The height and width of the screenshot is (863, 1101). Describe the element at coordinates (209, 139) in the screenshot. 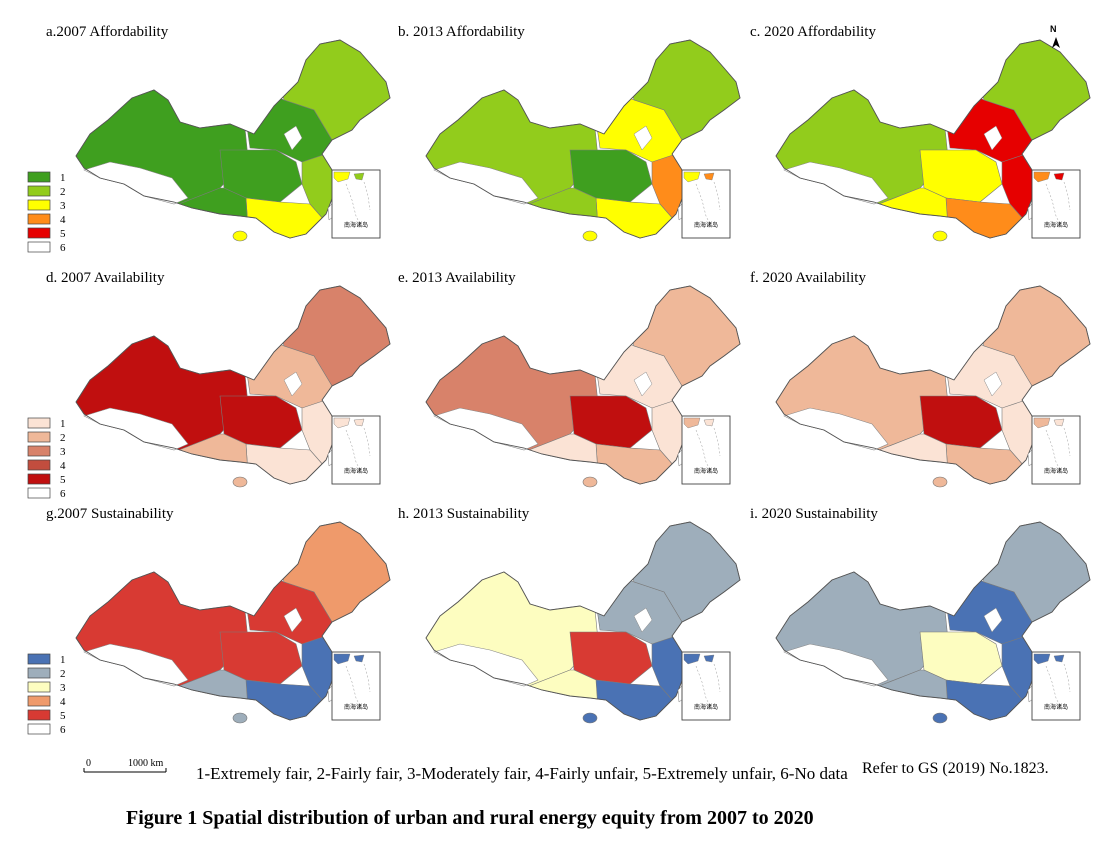

I see `map-panel-a: a.2007 Affordability 南海诸岛 1 2 3 4 5 6` at that location.